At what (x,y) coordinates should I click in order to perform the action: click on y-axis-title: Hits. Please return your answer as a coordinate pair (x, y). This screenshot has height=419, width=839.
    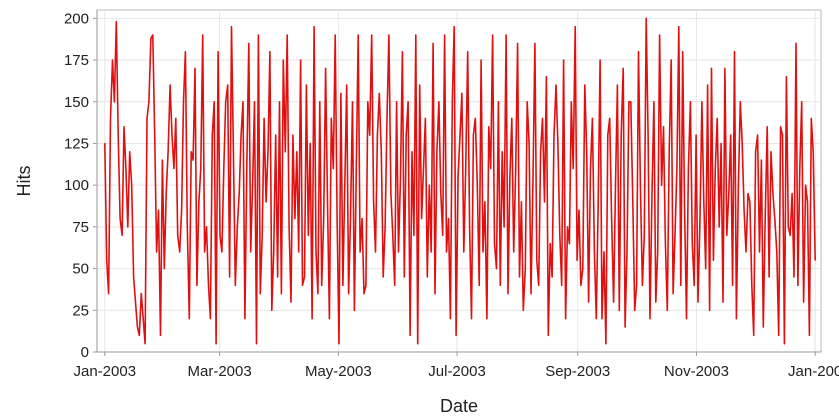
    Looking at the image, I should click on (24, 181).